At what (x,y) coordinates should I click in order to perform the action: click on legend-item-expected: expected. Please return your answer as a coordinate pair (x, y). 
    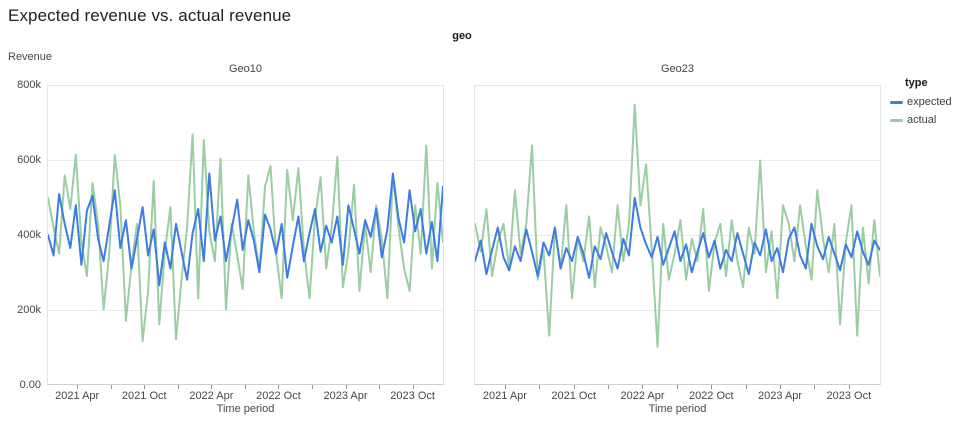
    Looking at the image, I should click on (923, 102).